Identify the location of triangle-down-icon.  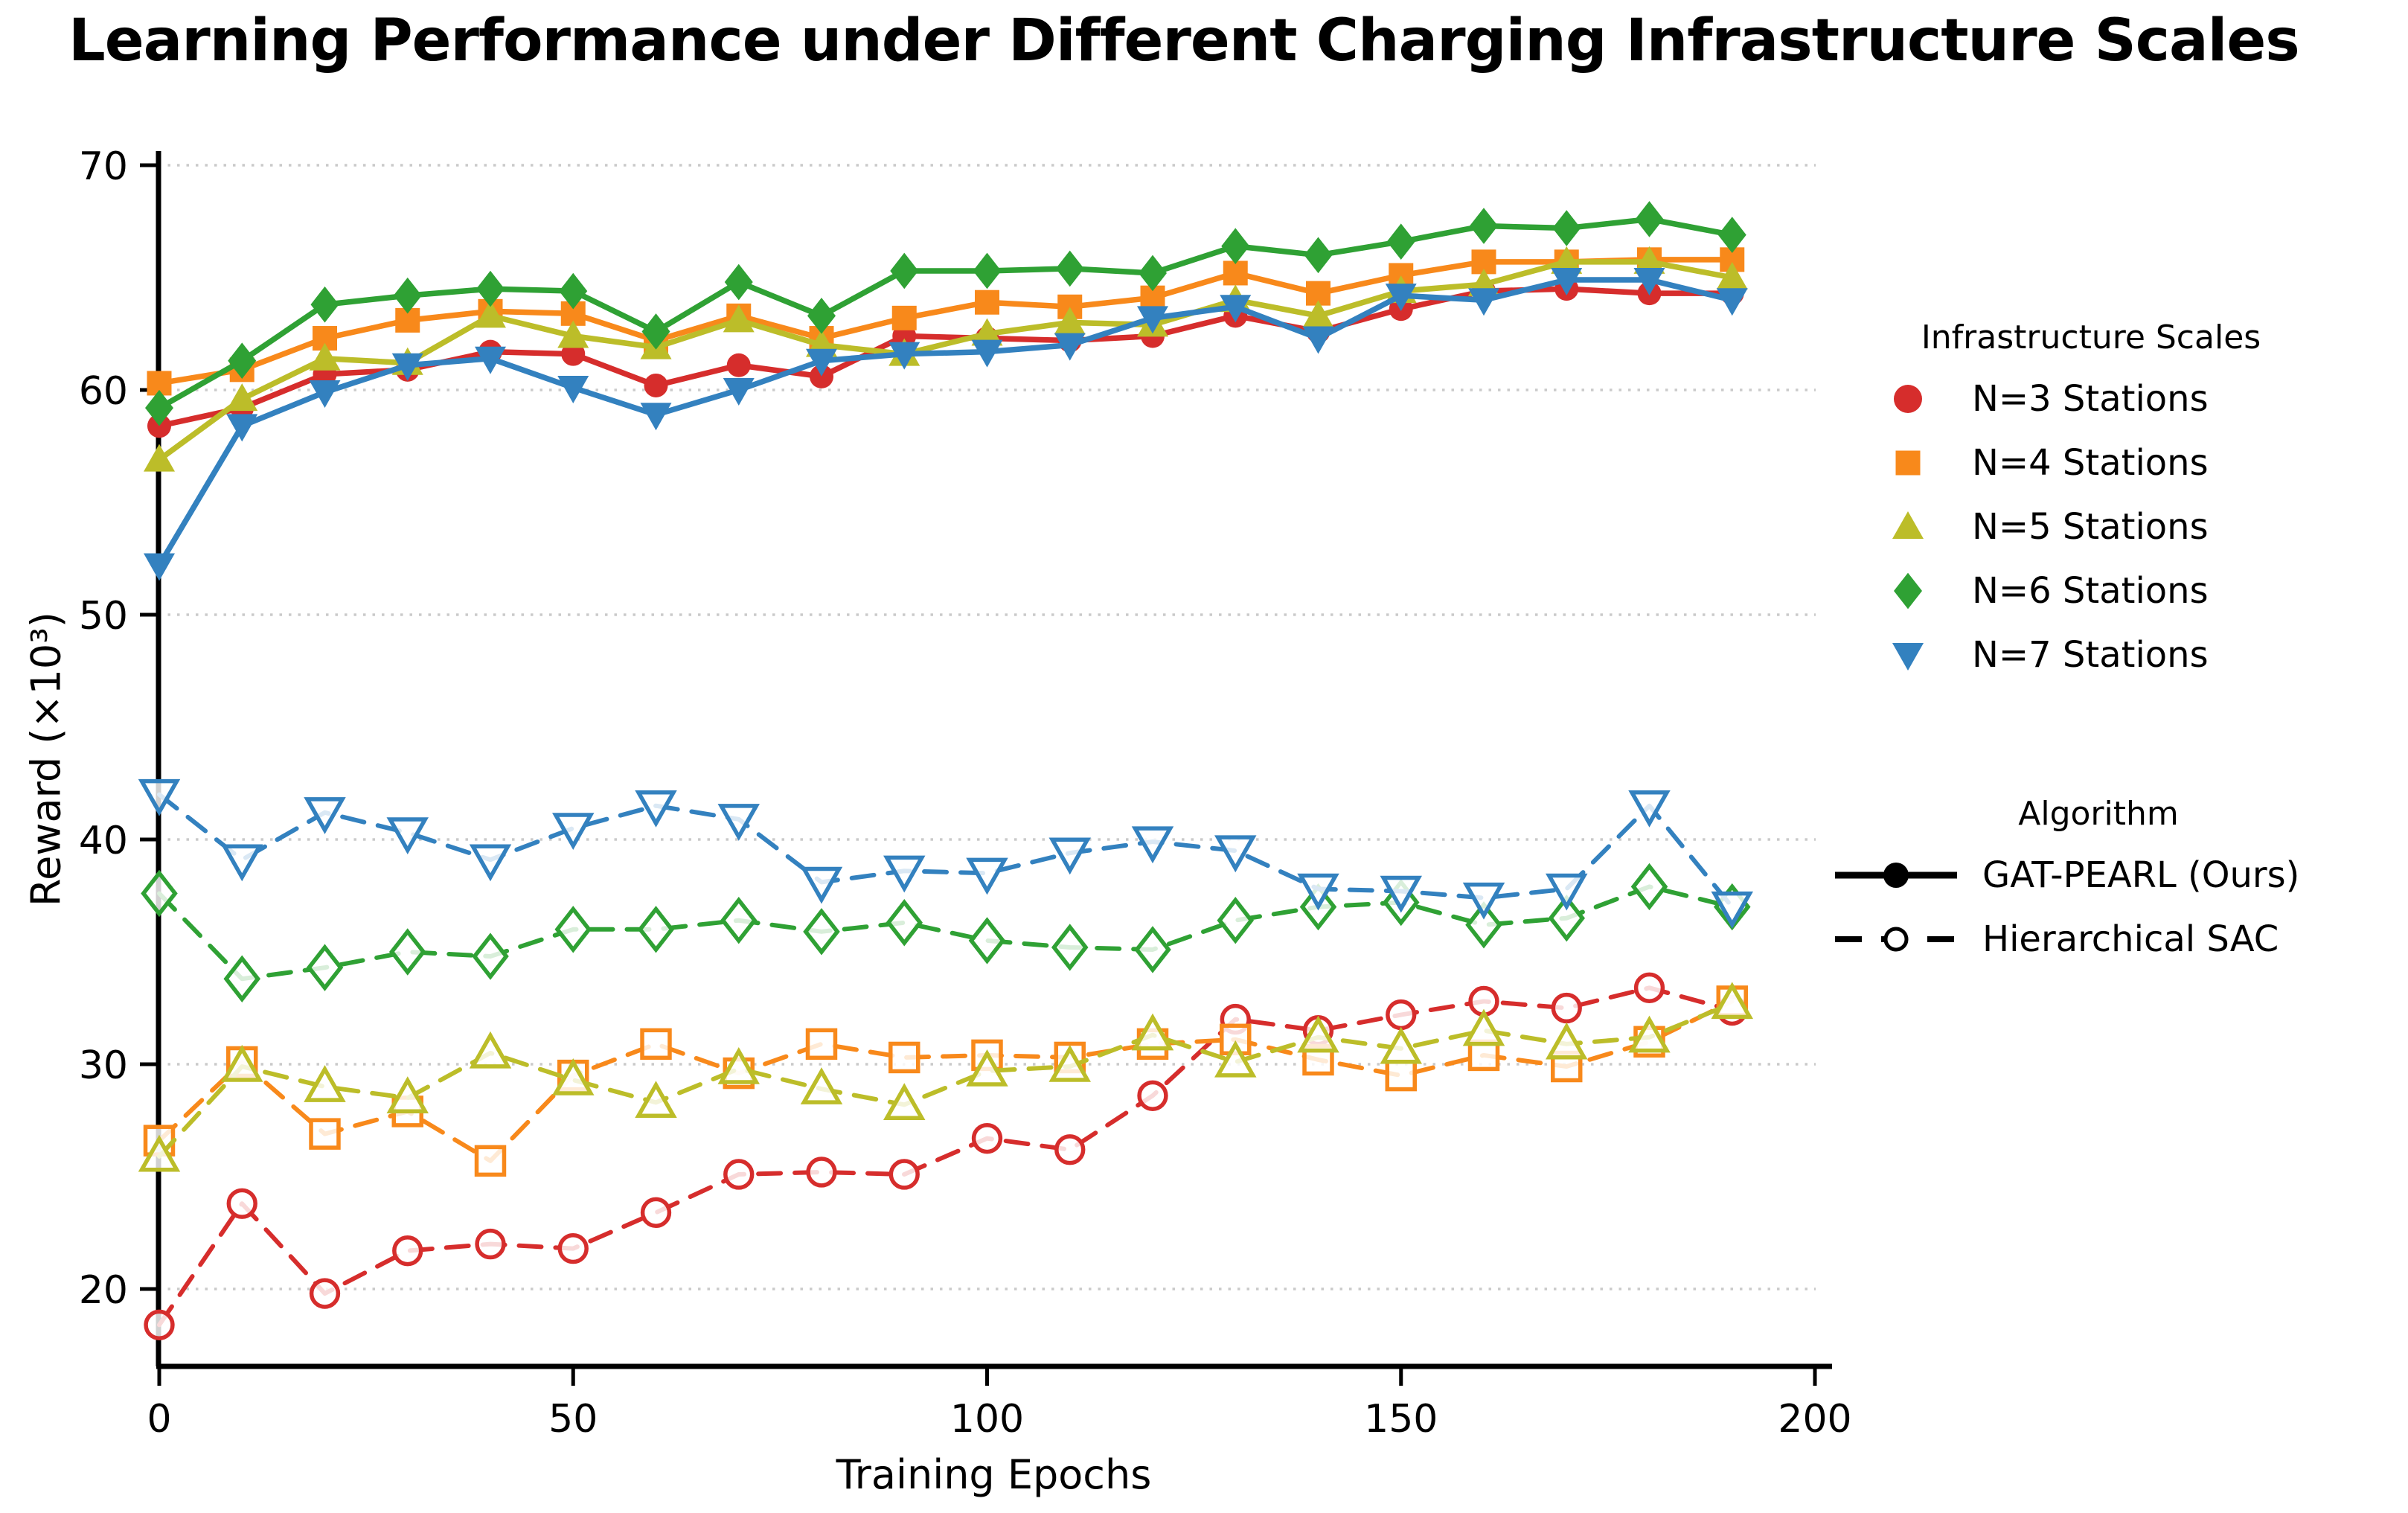
(1908, 657).